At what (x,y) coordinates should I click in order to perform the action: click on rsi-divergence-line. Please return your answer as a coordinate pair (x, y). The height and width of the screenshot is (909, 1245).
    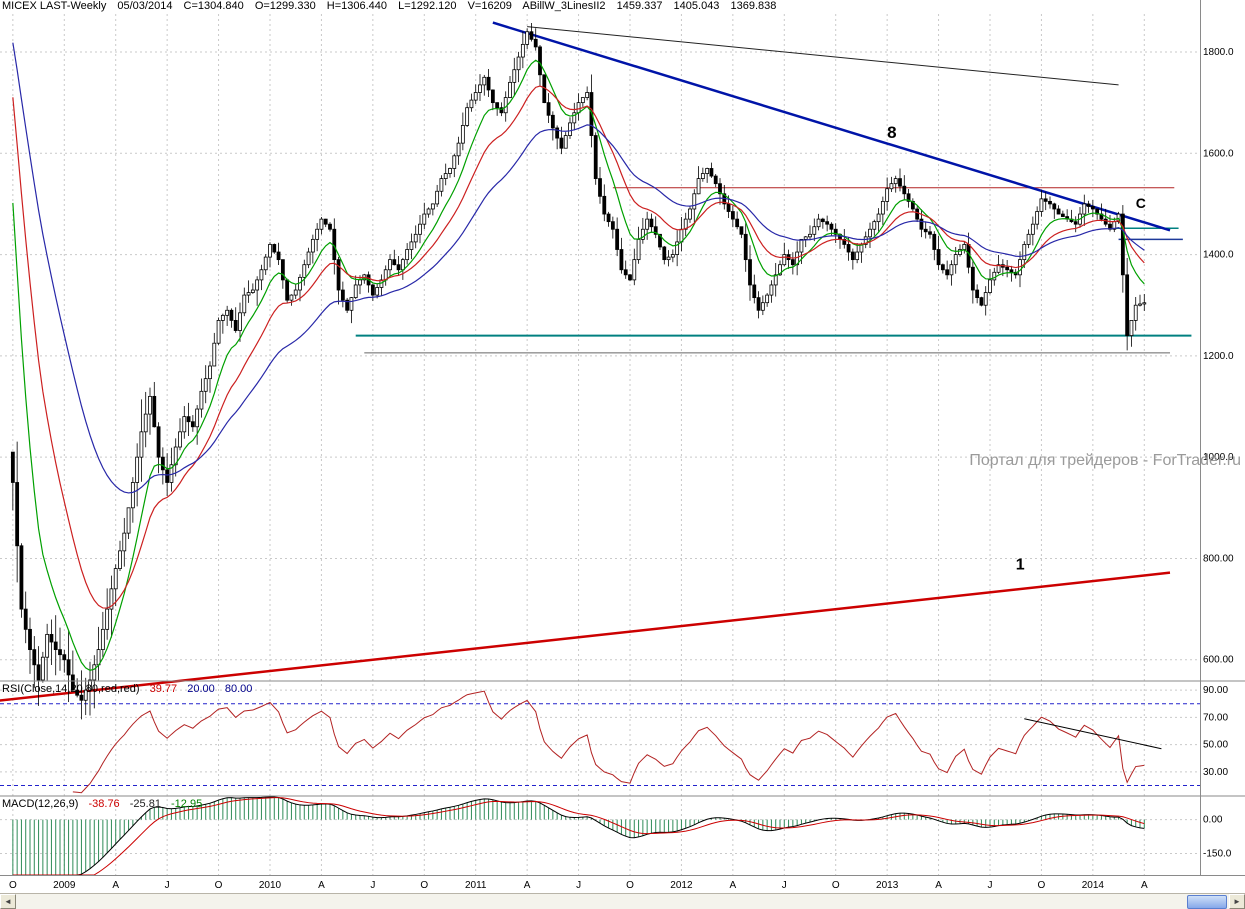
    Looking at the image, I should click on (1093, 734).